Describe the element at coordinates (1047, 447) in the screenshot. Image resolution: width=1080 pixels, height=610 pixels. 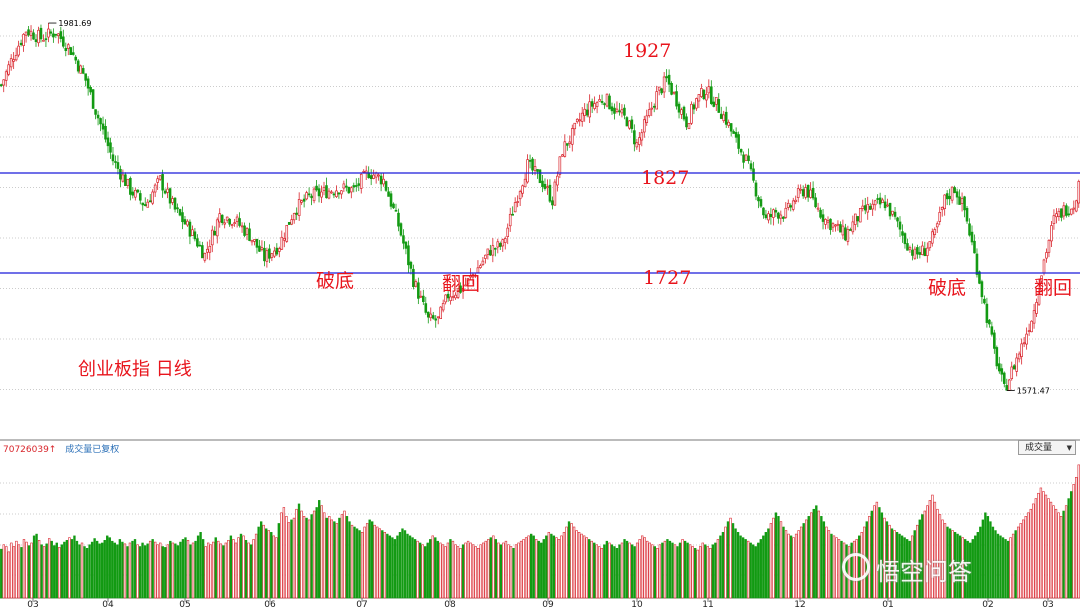
I see `volume-indicator-select: 成交量 ▼` at that location.